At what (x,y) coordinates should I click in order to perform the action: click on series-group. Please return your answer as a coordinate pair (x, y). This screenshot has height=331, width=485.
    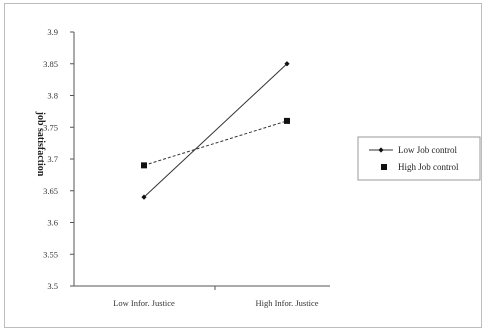
    Looking at the image, I should click on (215, 130).